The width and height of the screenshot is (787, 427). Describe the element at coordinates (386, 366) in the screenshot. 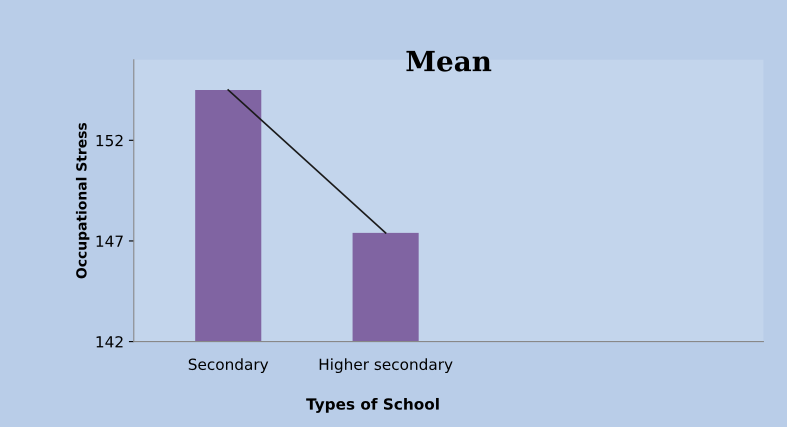

I see `x-tick-label: Higher secondary` at that location.